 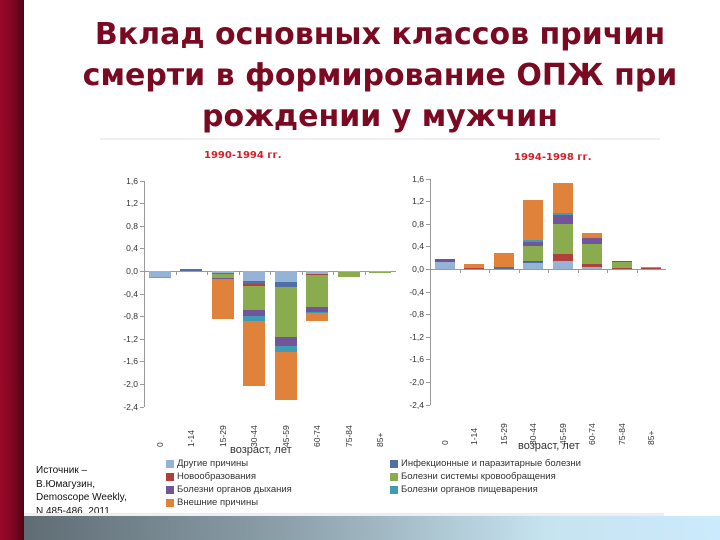 What do you see at coordinates (261, 450) in the screenshot?
I see `x-axis-title: возраст, лет` at bounding box center [261, 450].